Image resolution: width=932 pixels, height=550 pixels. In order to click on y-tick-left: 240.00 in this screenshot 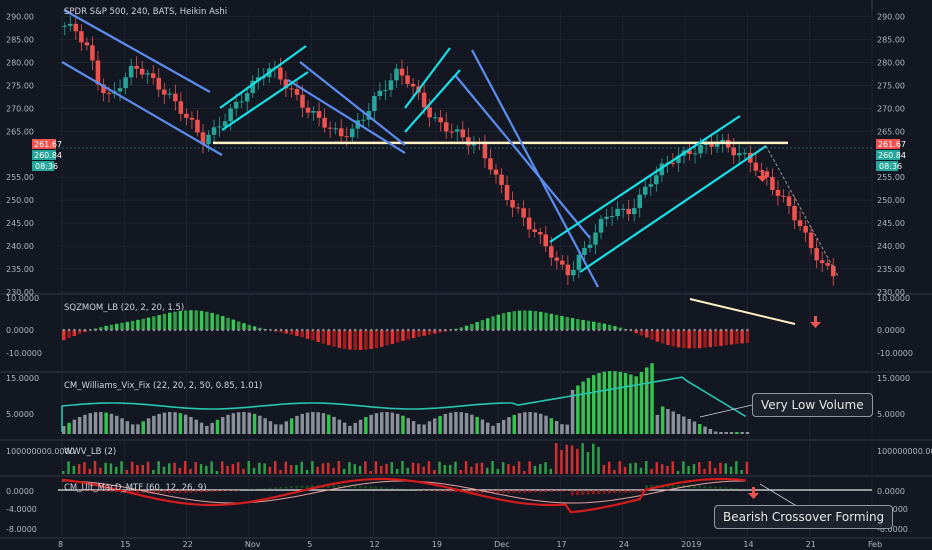, I will do `click(20, 246)`.